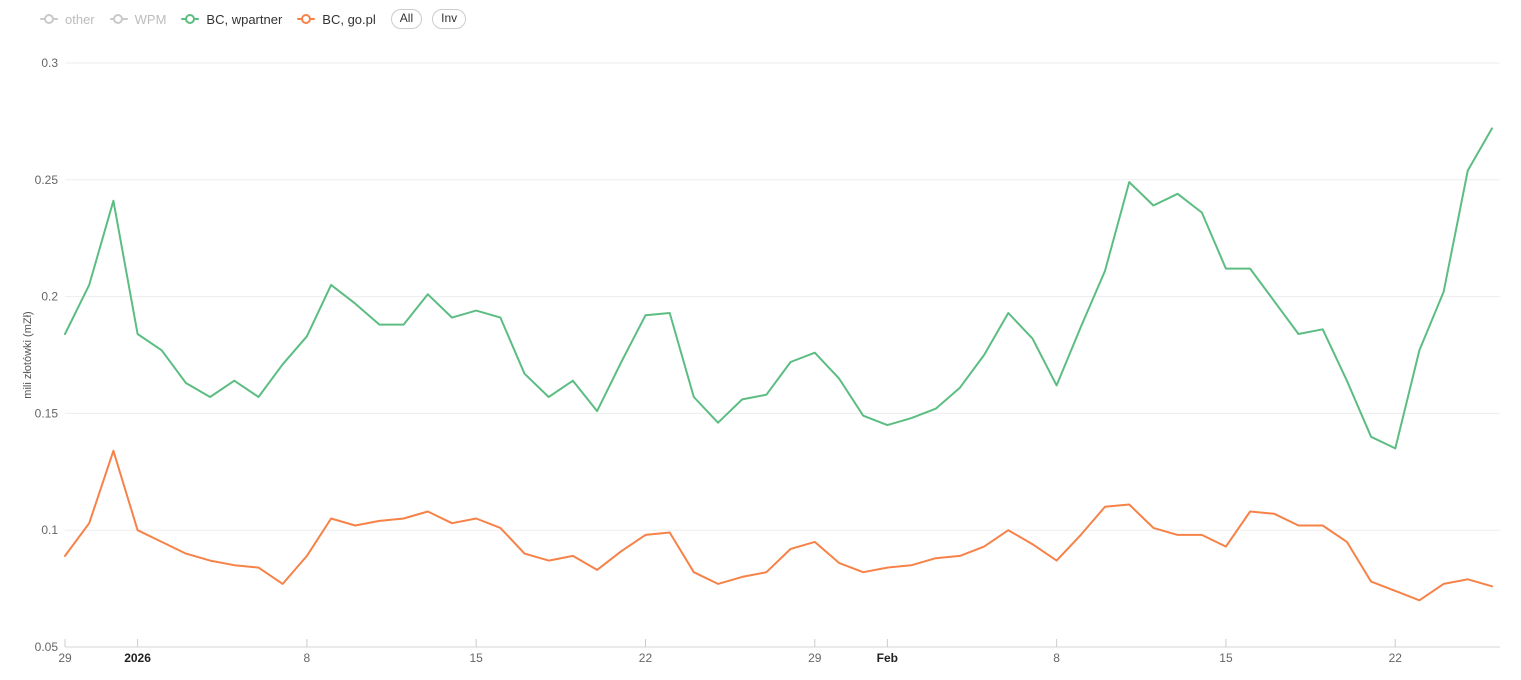 Image resolution: width=1521 pixels, height=680 pixels. Describe the element at coordinates (80, 19) in the screenshot. I see `legend-label: other` at that location.